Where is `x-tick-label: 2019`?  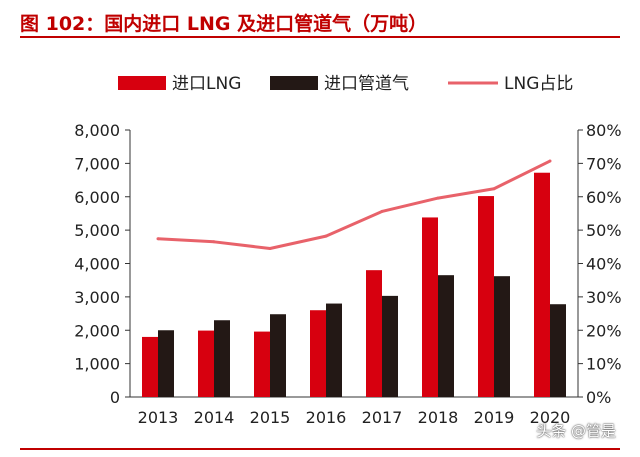
x-tick-label: 2019 is located at coordinates (494, 417).